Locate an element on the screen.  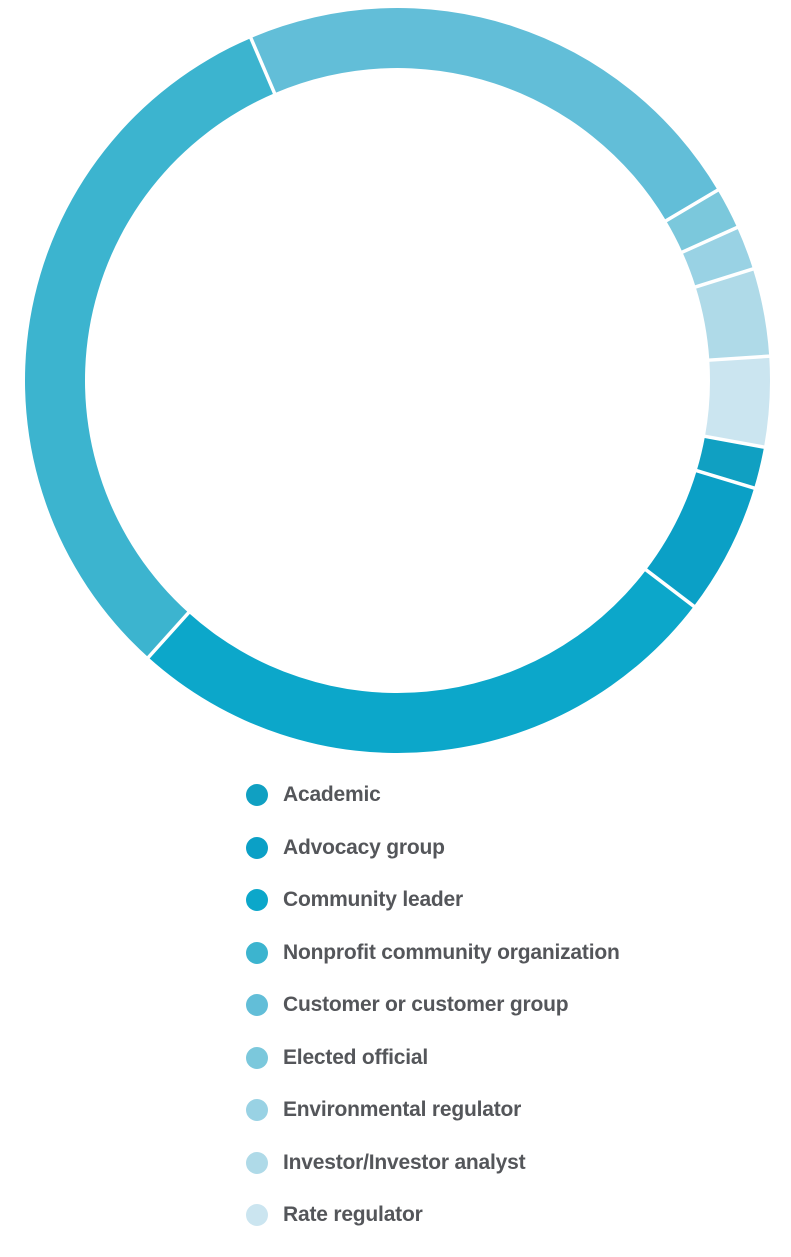
donut-segment-customer-or-customer-group is located at coordinates (484, 114).